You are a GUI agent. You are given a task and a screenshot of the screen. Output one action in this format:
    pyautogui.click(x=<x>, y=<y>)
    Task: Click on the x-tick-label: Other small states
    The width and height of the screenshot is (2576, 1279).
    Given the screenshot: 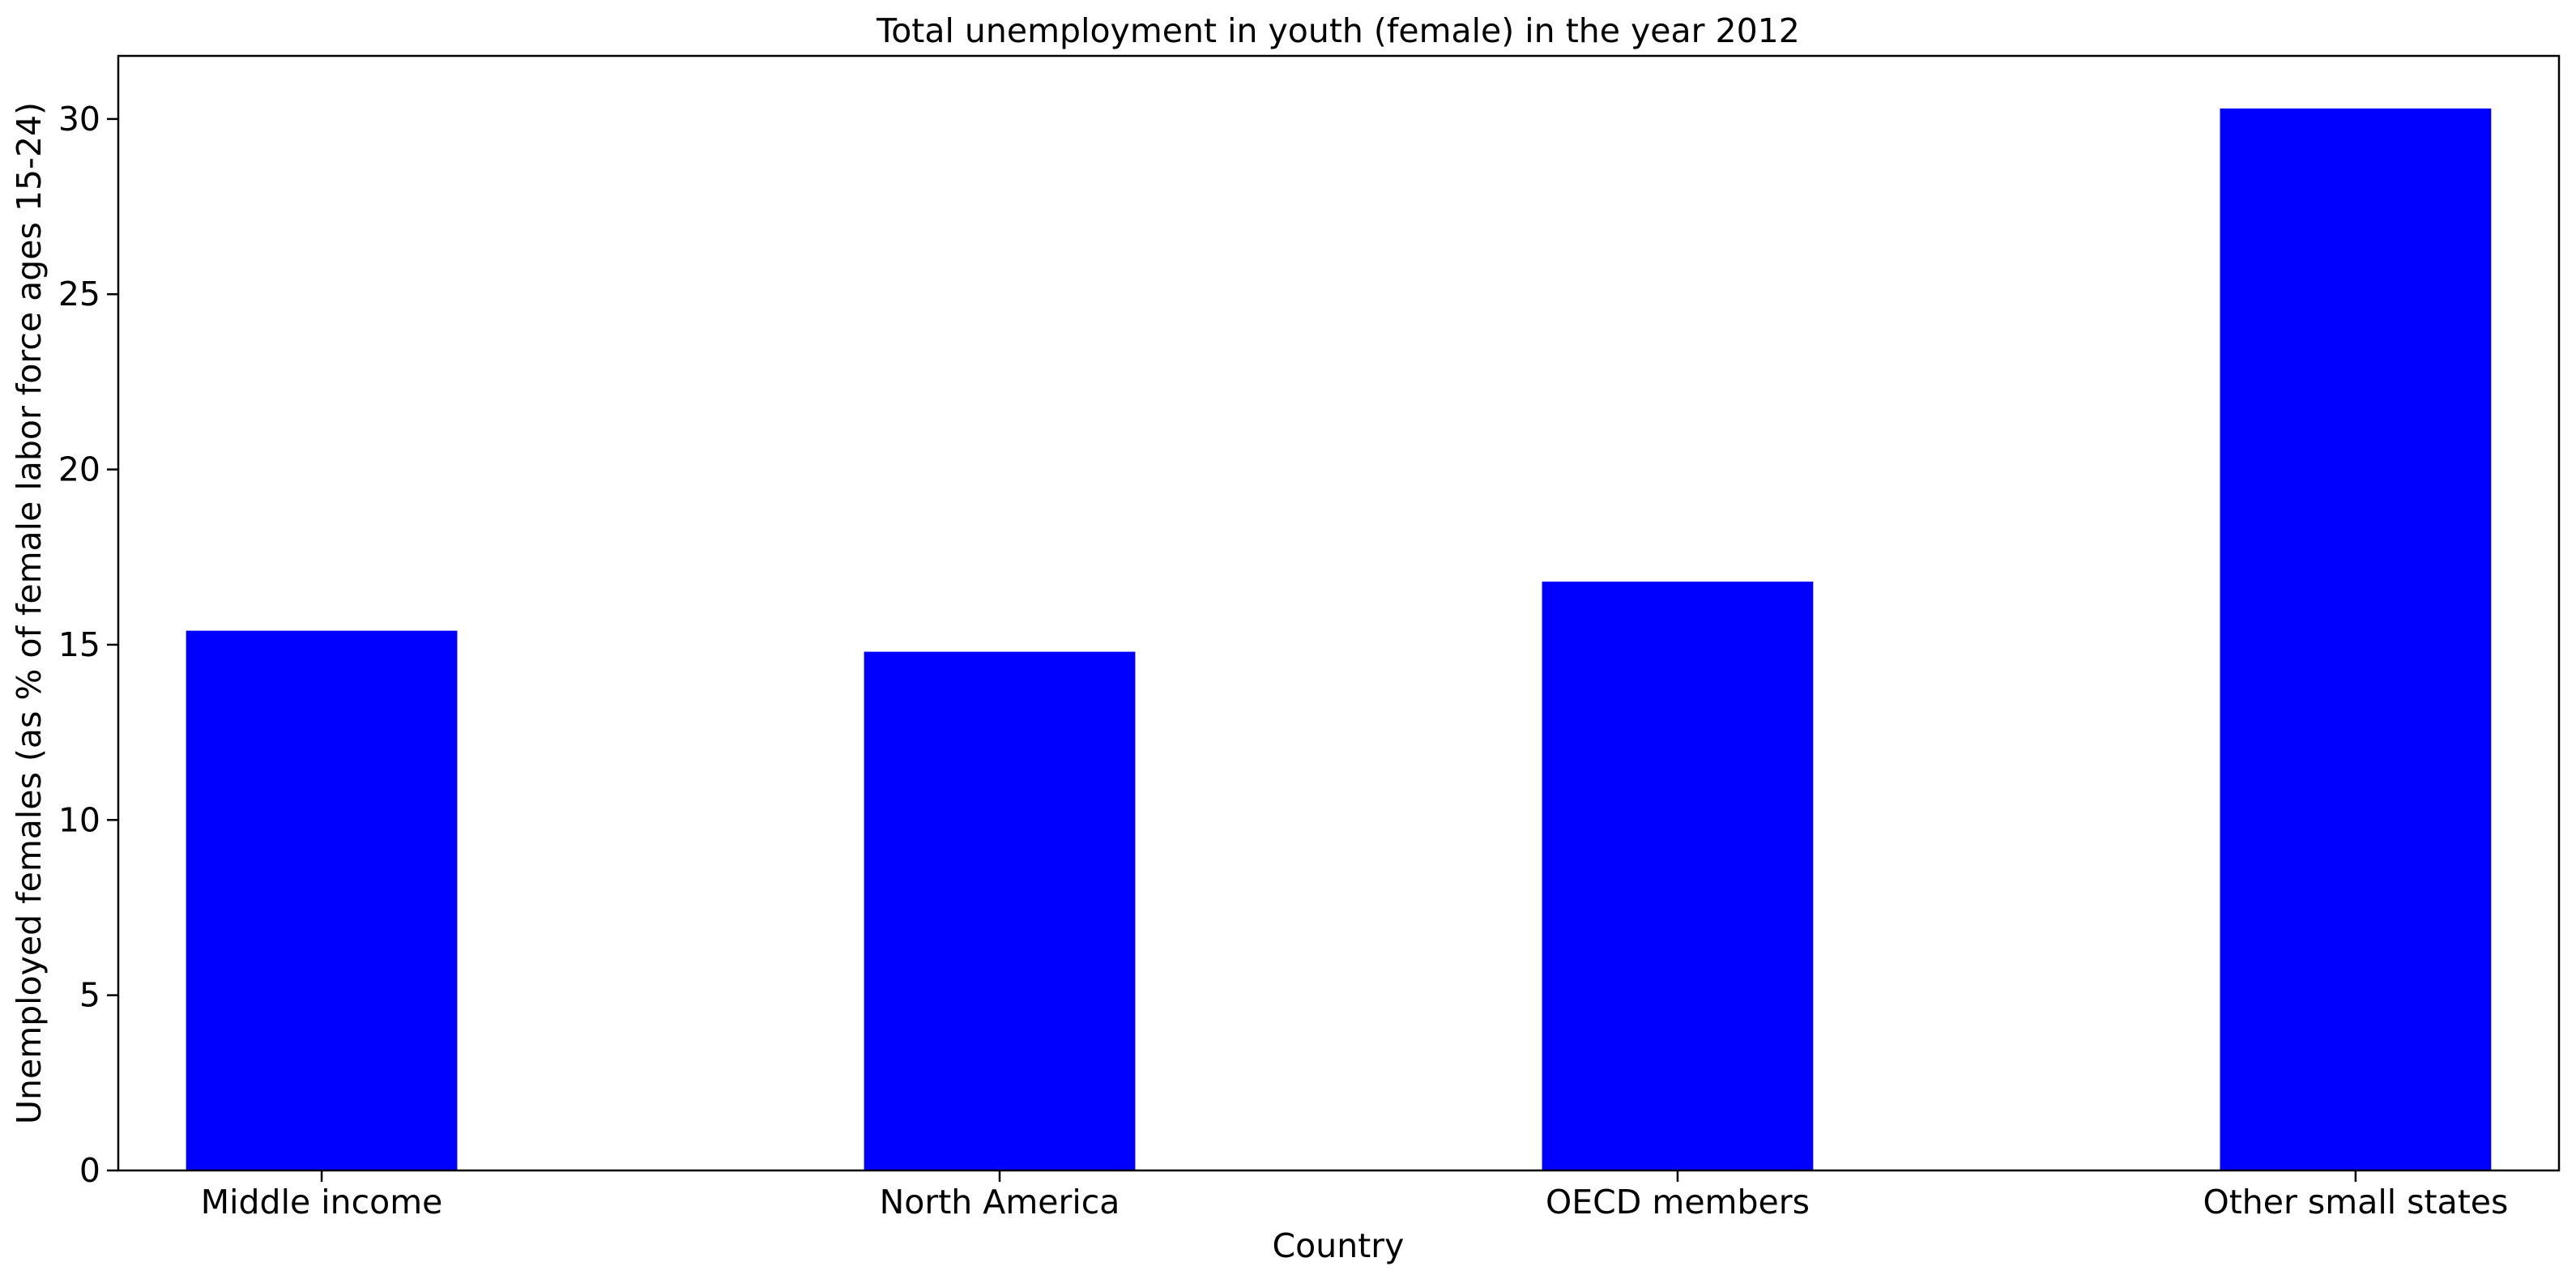 What is the action you would take?
    pyautogui.click(x=2356, y=1202)
    